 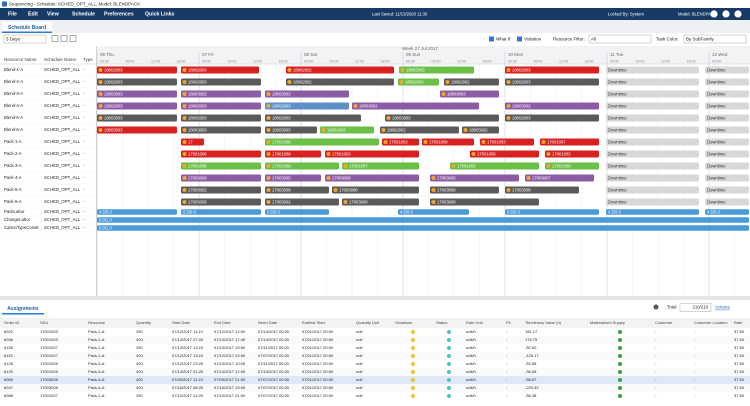 I want to click on column-header: Order ID, so click(x=11, y=322).